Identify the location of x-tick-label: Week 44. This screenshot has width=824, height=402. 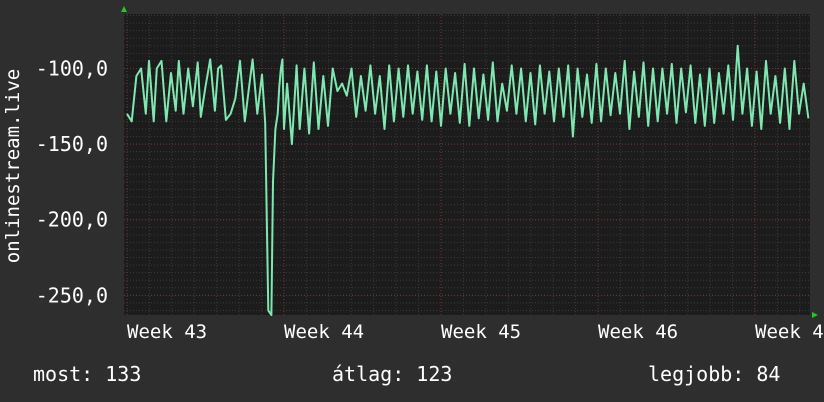
(324, 332).